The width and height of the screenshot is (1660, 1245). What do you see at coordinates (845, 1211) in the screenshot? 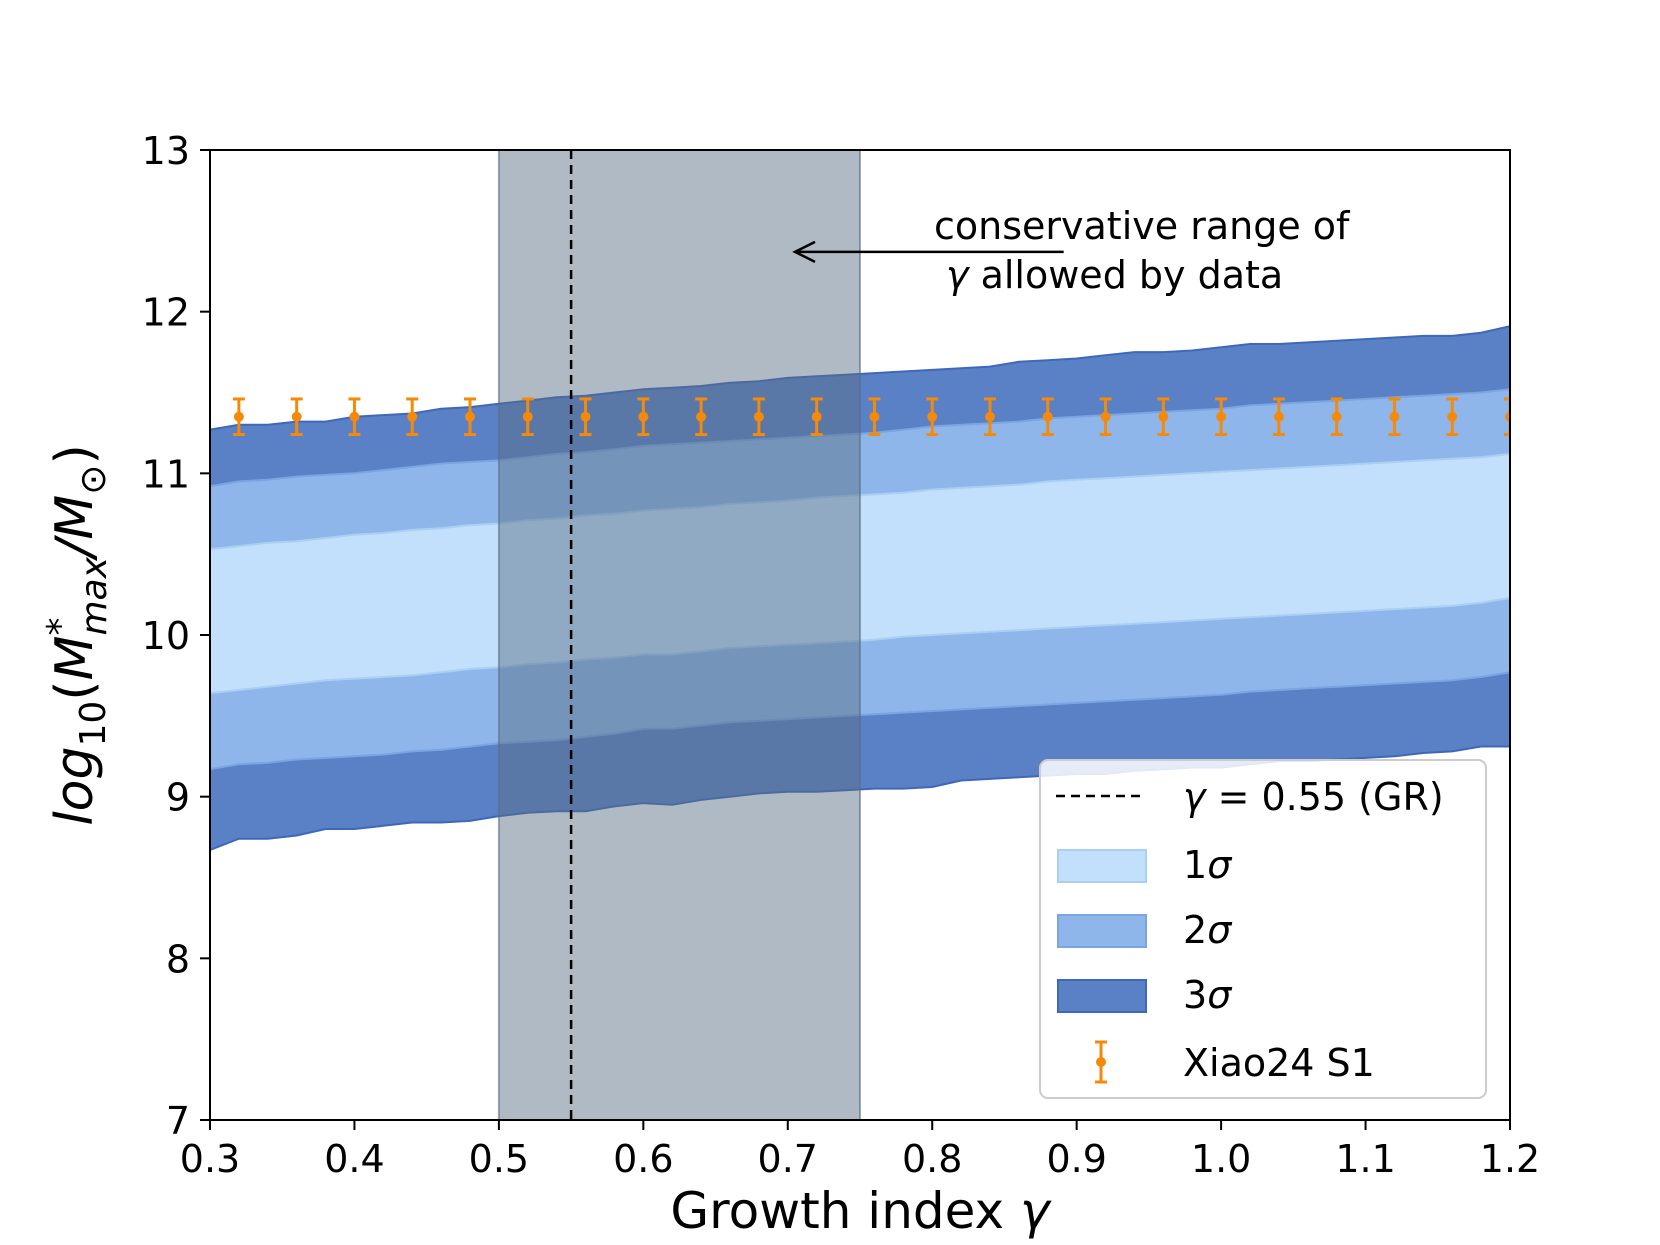
I see `x-axis-label-text: Growth index` at bounding box center [845, 1211].